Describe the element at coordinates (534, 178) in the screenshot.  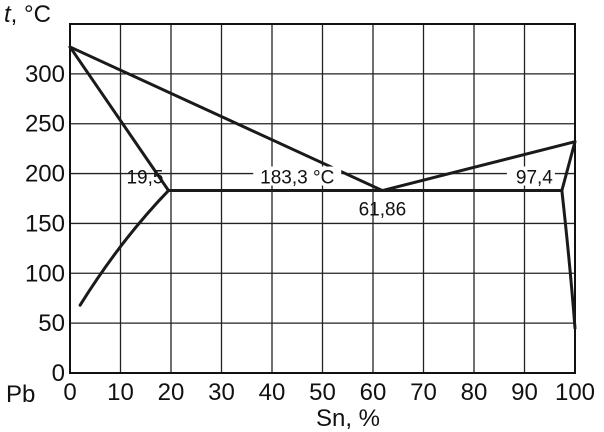
I see `annotation-label: 97,4` at that location.